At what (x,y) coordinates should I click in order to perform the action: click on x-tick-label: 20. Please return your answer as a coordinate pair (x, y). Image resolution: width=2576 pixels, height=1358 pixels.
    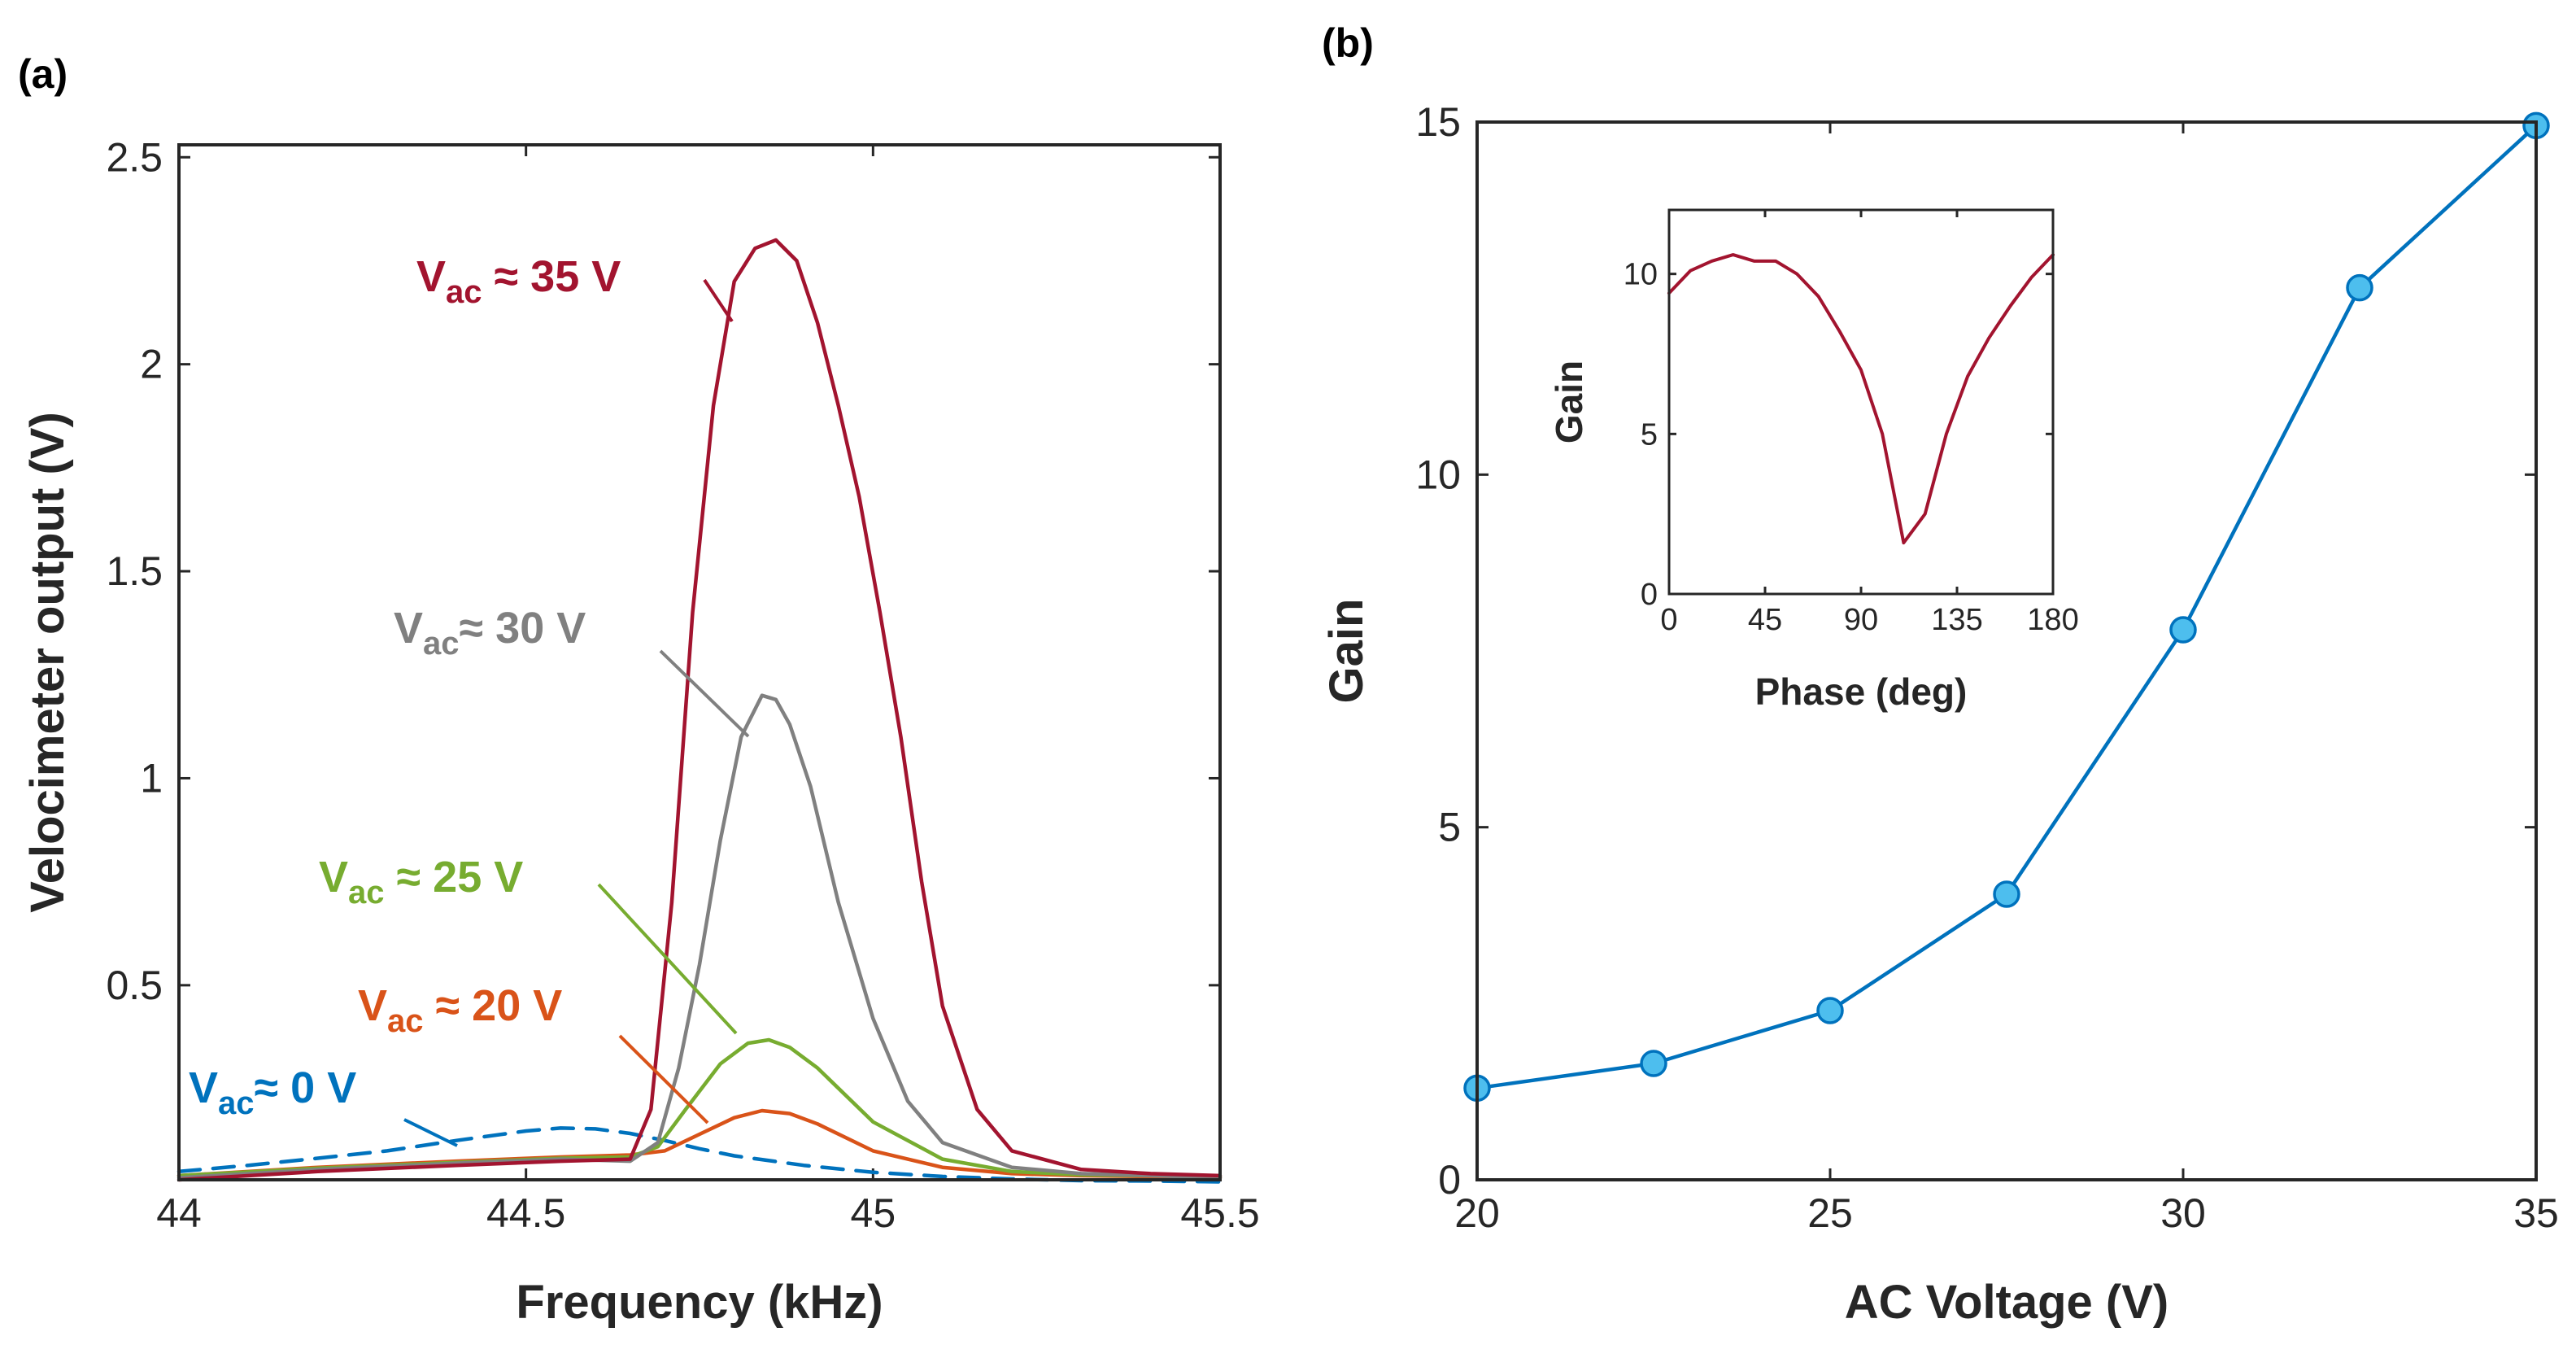
    Looking at the image, I should click on (1477, 1213).